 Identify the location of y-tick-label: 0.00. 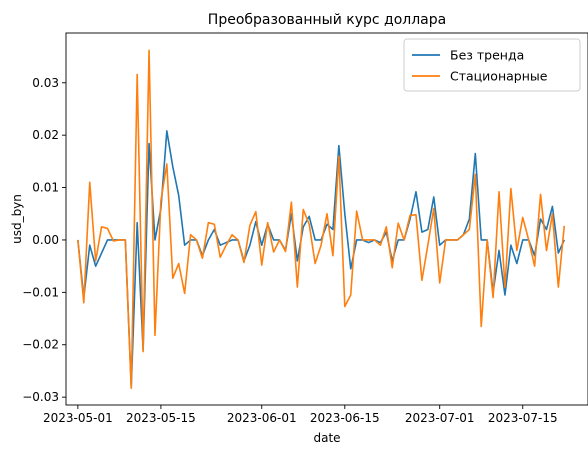
(45, 240).